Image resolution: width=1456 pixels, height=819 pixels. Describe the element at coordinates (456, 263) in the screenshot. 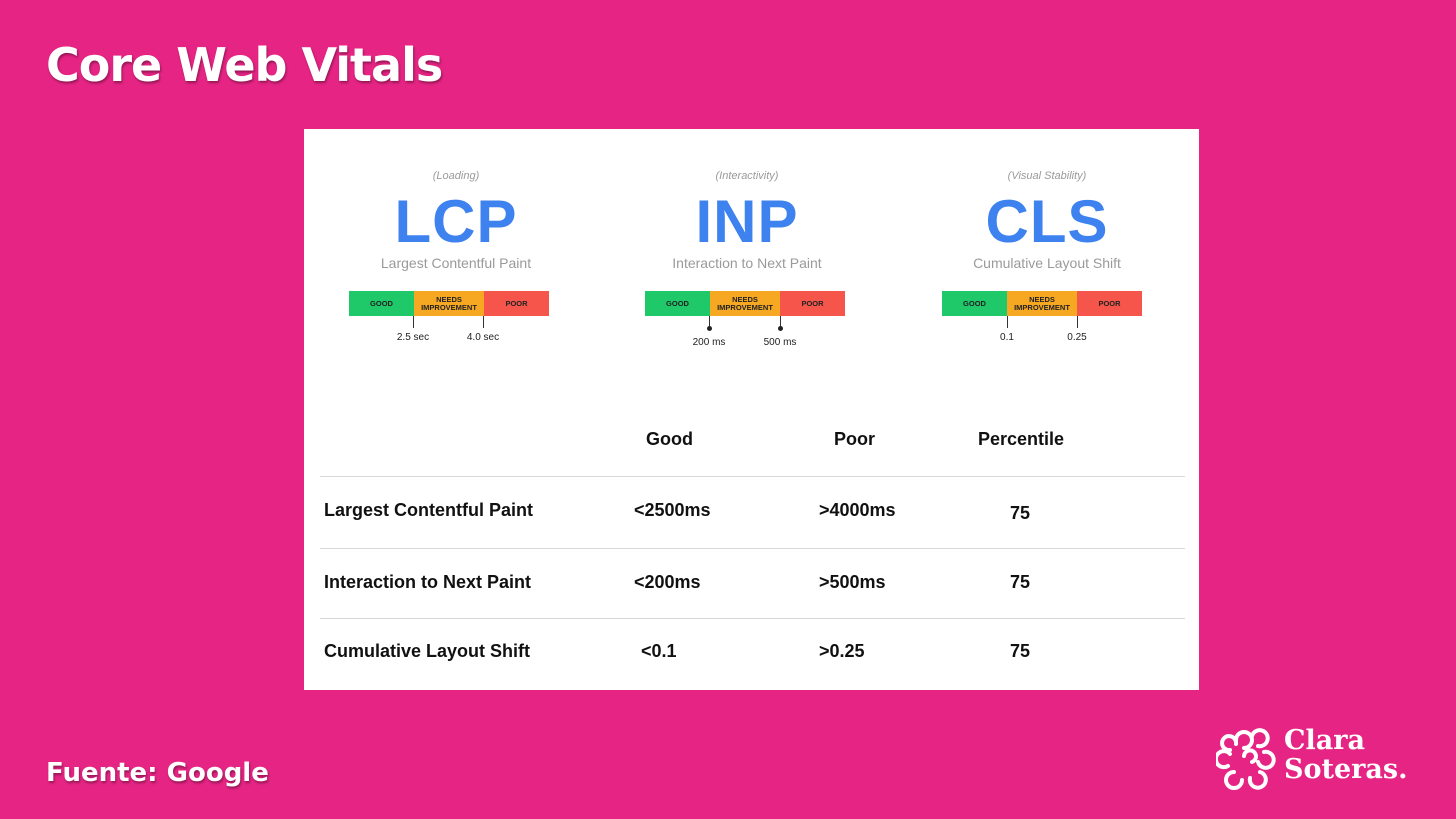

I see `metric-full-name: Largest Contentful Paint` at that location.